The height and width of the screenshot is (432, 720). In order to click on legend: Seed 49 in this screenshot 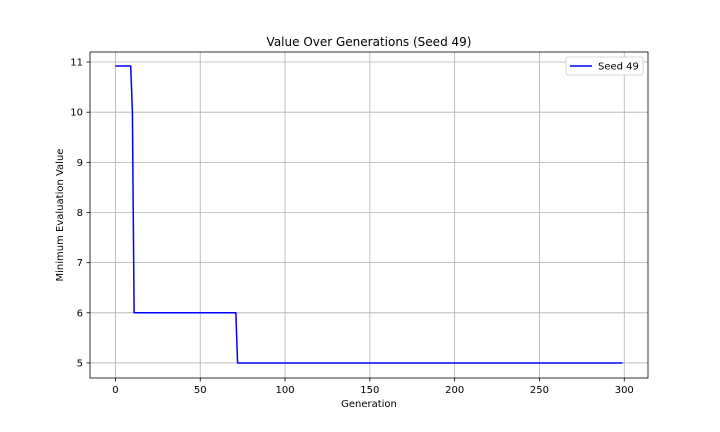, I will do `click(604, 66)`.